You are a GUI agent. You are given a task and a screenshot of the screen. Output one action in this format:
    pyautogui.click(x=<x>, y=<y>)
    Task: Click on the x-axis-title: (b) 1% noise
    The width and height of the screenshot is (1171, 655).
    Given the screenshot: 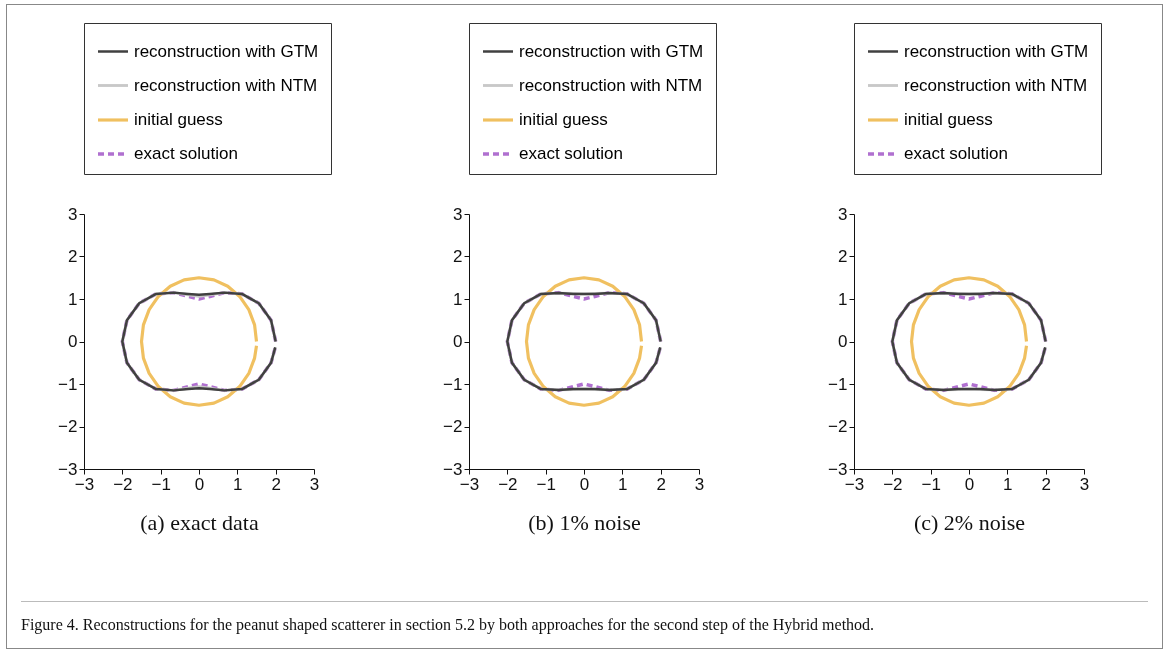 What is the action you would take?
    pyautogui.click(x=584, y=522)
    